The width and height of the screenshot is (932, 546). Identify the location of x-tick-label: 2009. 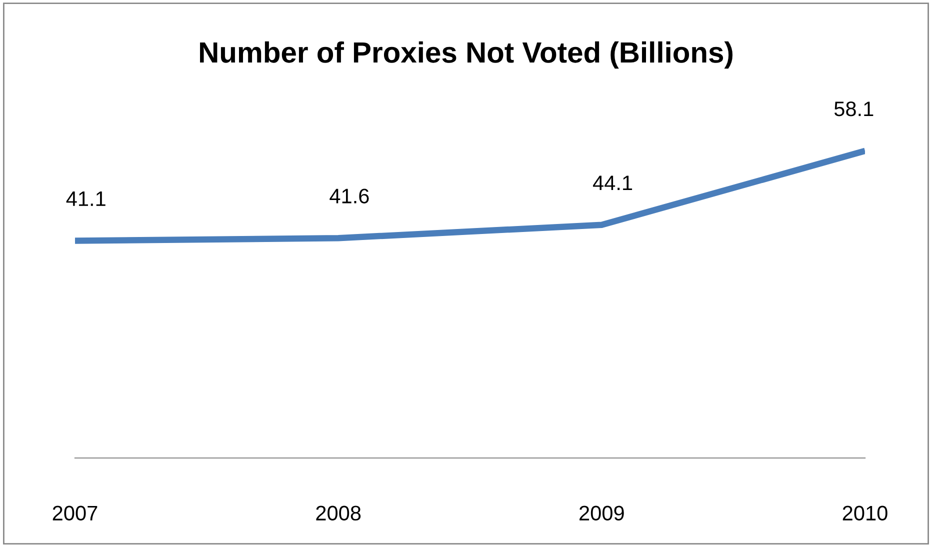
(602, 513).